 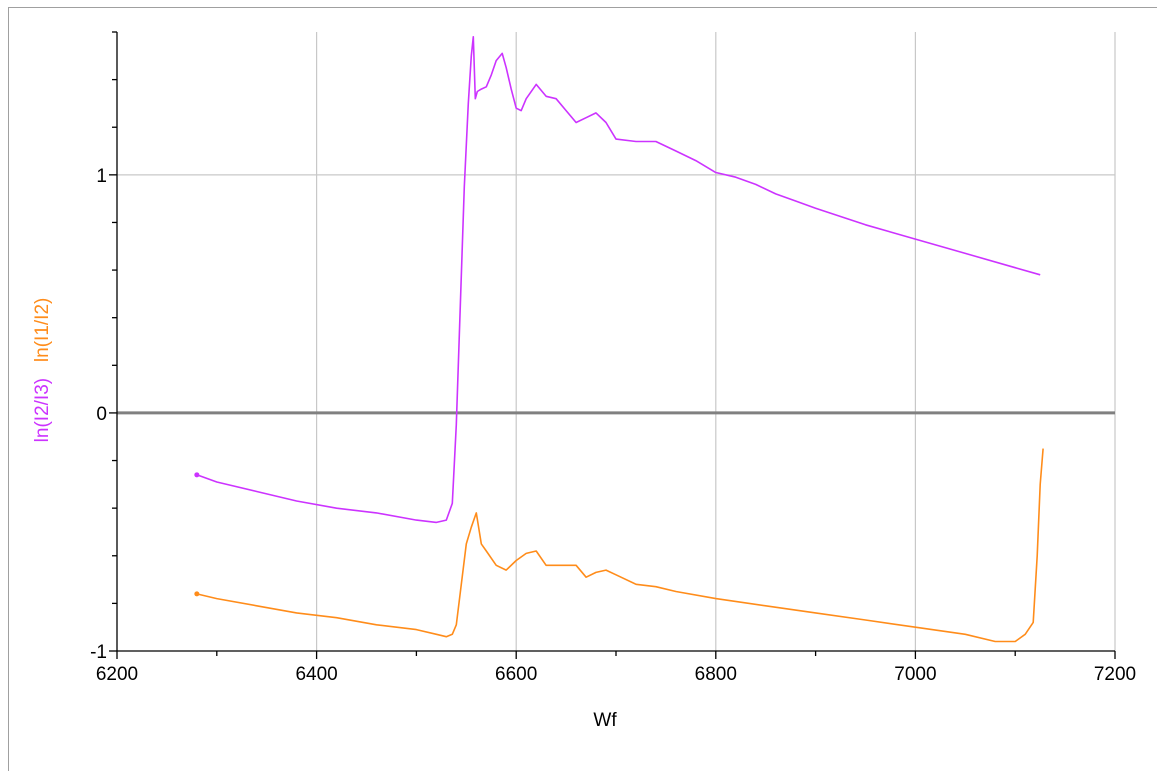 What do you see at coordinates (915, 674) in the screenshot?
I see `x-tick-label: 7000` at bounding box center [915, 674].